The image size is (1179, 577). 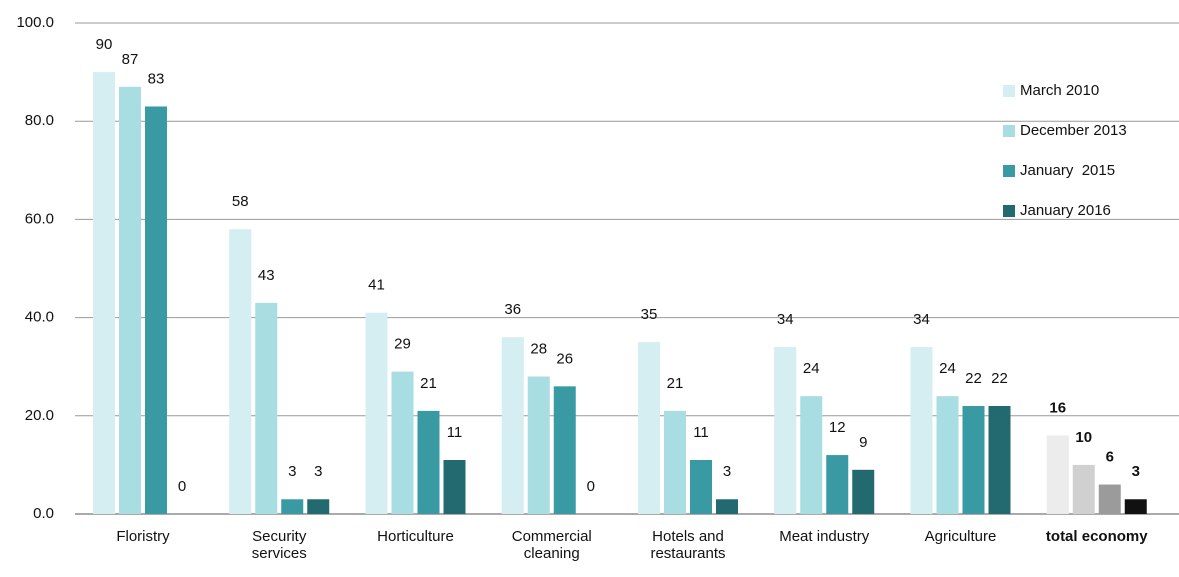 What do you see at coordinates (837, 427) in the screenshot?
I see `data-label: 12` at bounding box center [837, 427].